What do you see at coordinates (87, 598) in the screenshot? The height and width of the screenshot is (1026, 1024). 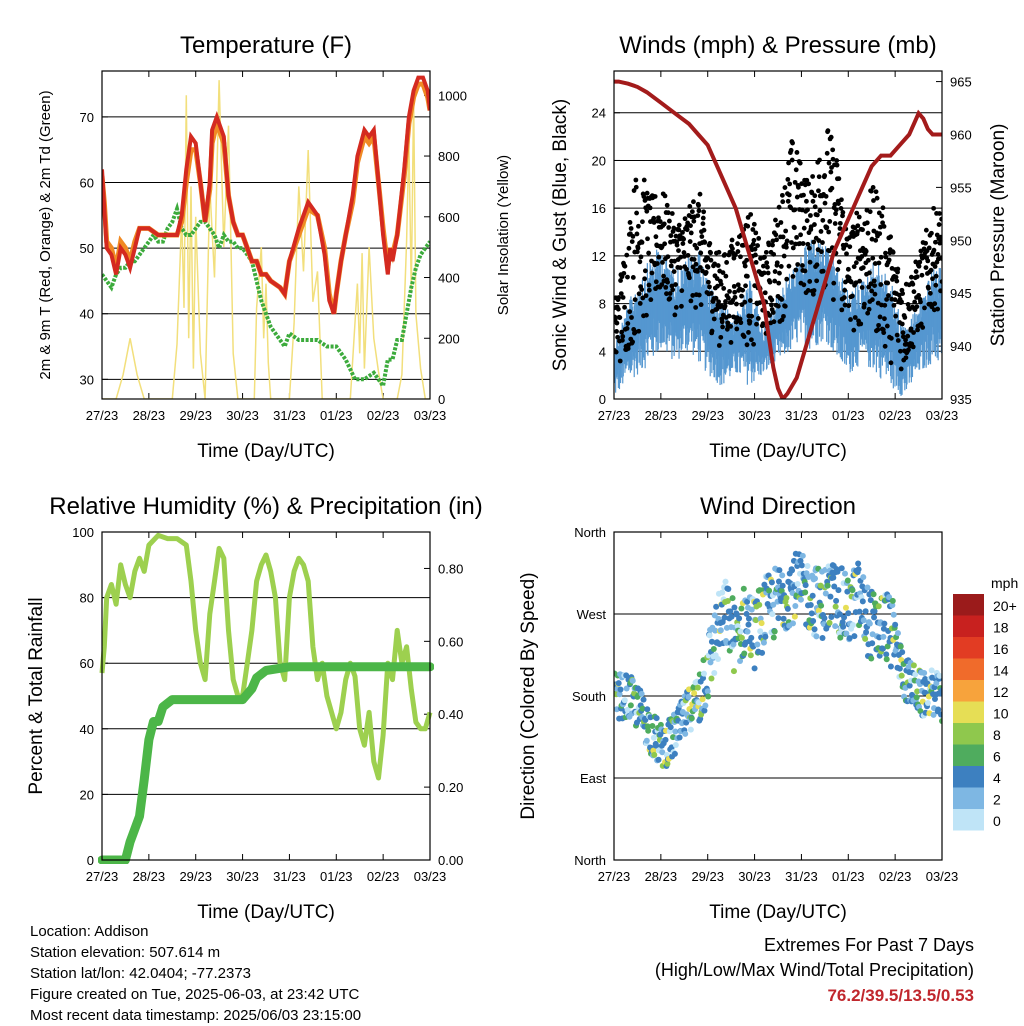 I see `humidity-ytick-label: 80` at bounding box center [87, 598].